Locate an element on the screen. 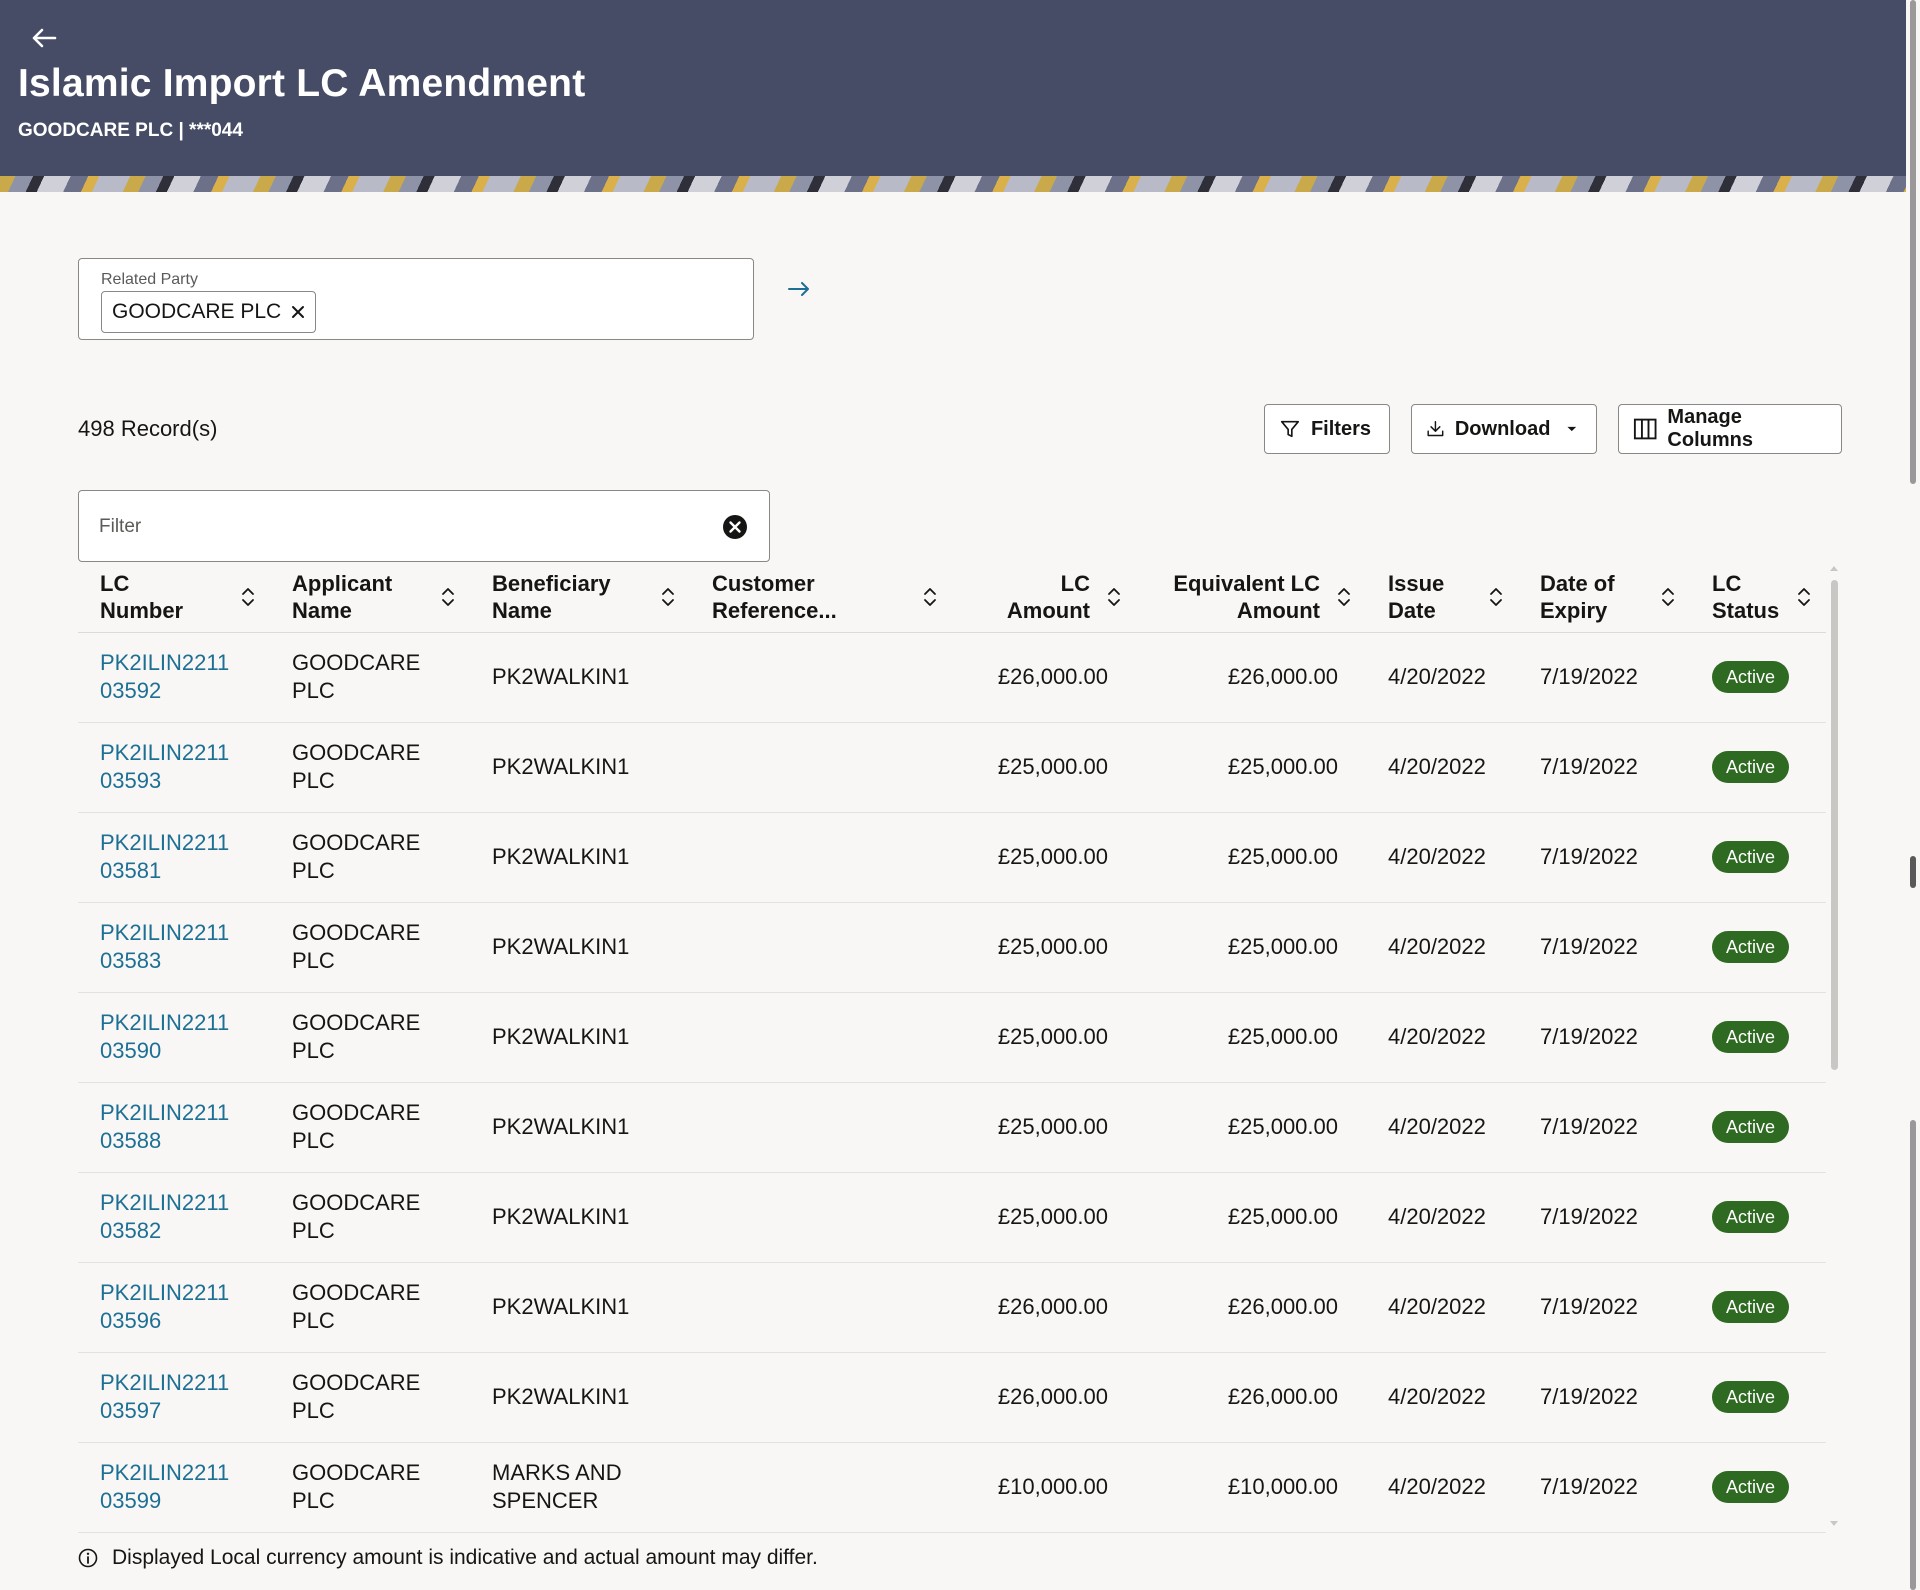 The width and height of the screenshot is (1920, 1590). column-header: LC Amount is located at coordinates (1044, 597).